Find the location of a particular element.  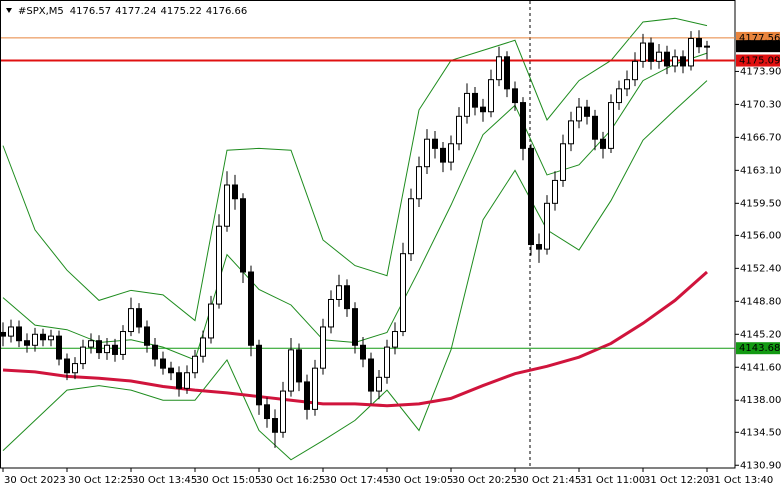

high-value: 4177.24 is located at coordinates (135, 11).